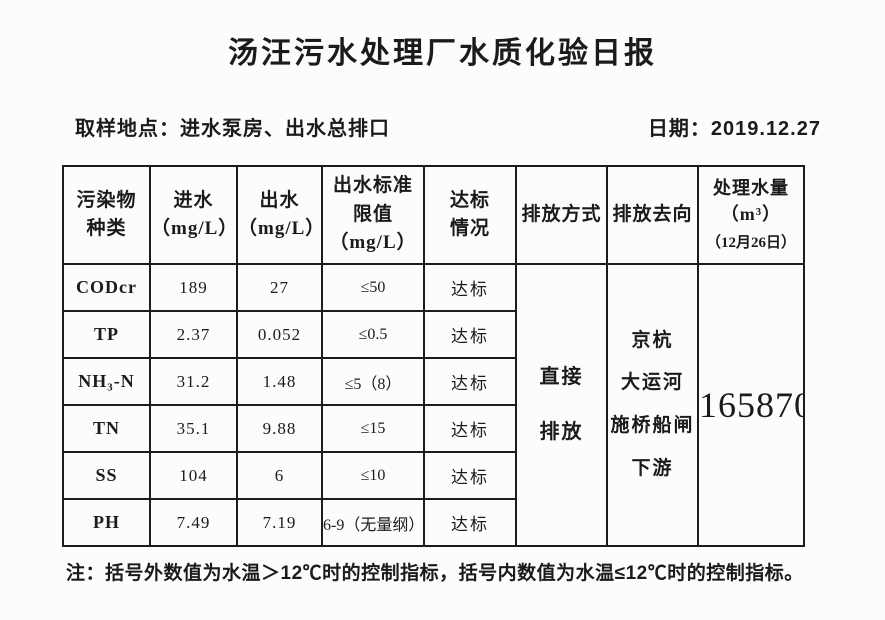 This screenshot has height=620, width=885. Describe the element at coordinates (373, 381) in the screenshot. I see `limit-value: ≤5（8）` at that location.